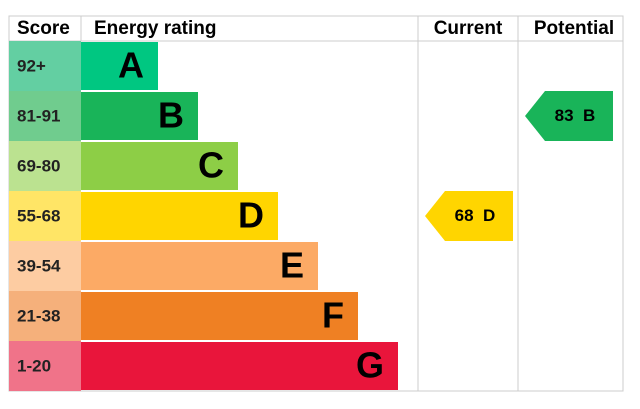 The height and width of the screenshot is (409, 640). I want to click on header-rating: Energy rating, so click(155, 28).